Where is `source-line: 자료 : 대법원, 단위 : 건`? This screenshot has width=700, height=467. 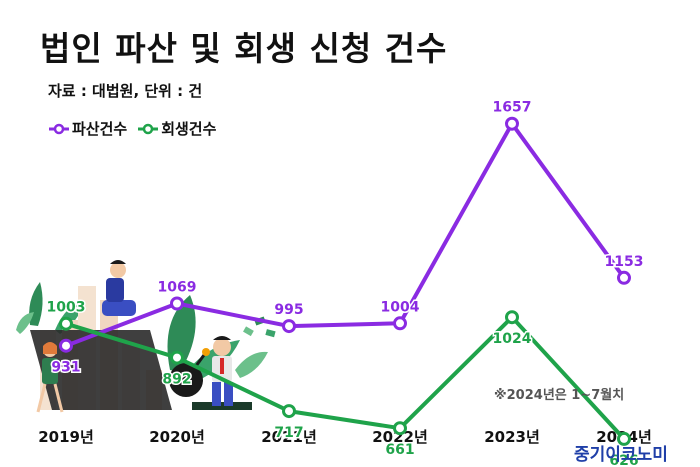 source-line: 자료 : 대법원, 단위 : 건 is located at coordinates (125, 91).